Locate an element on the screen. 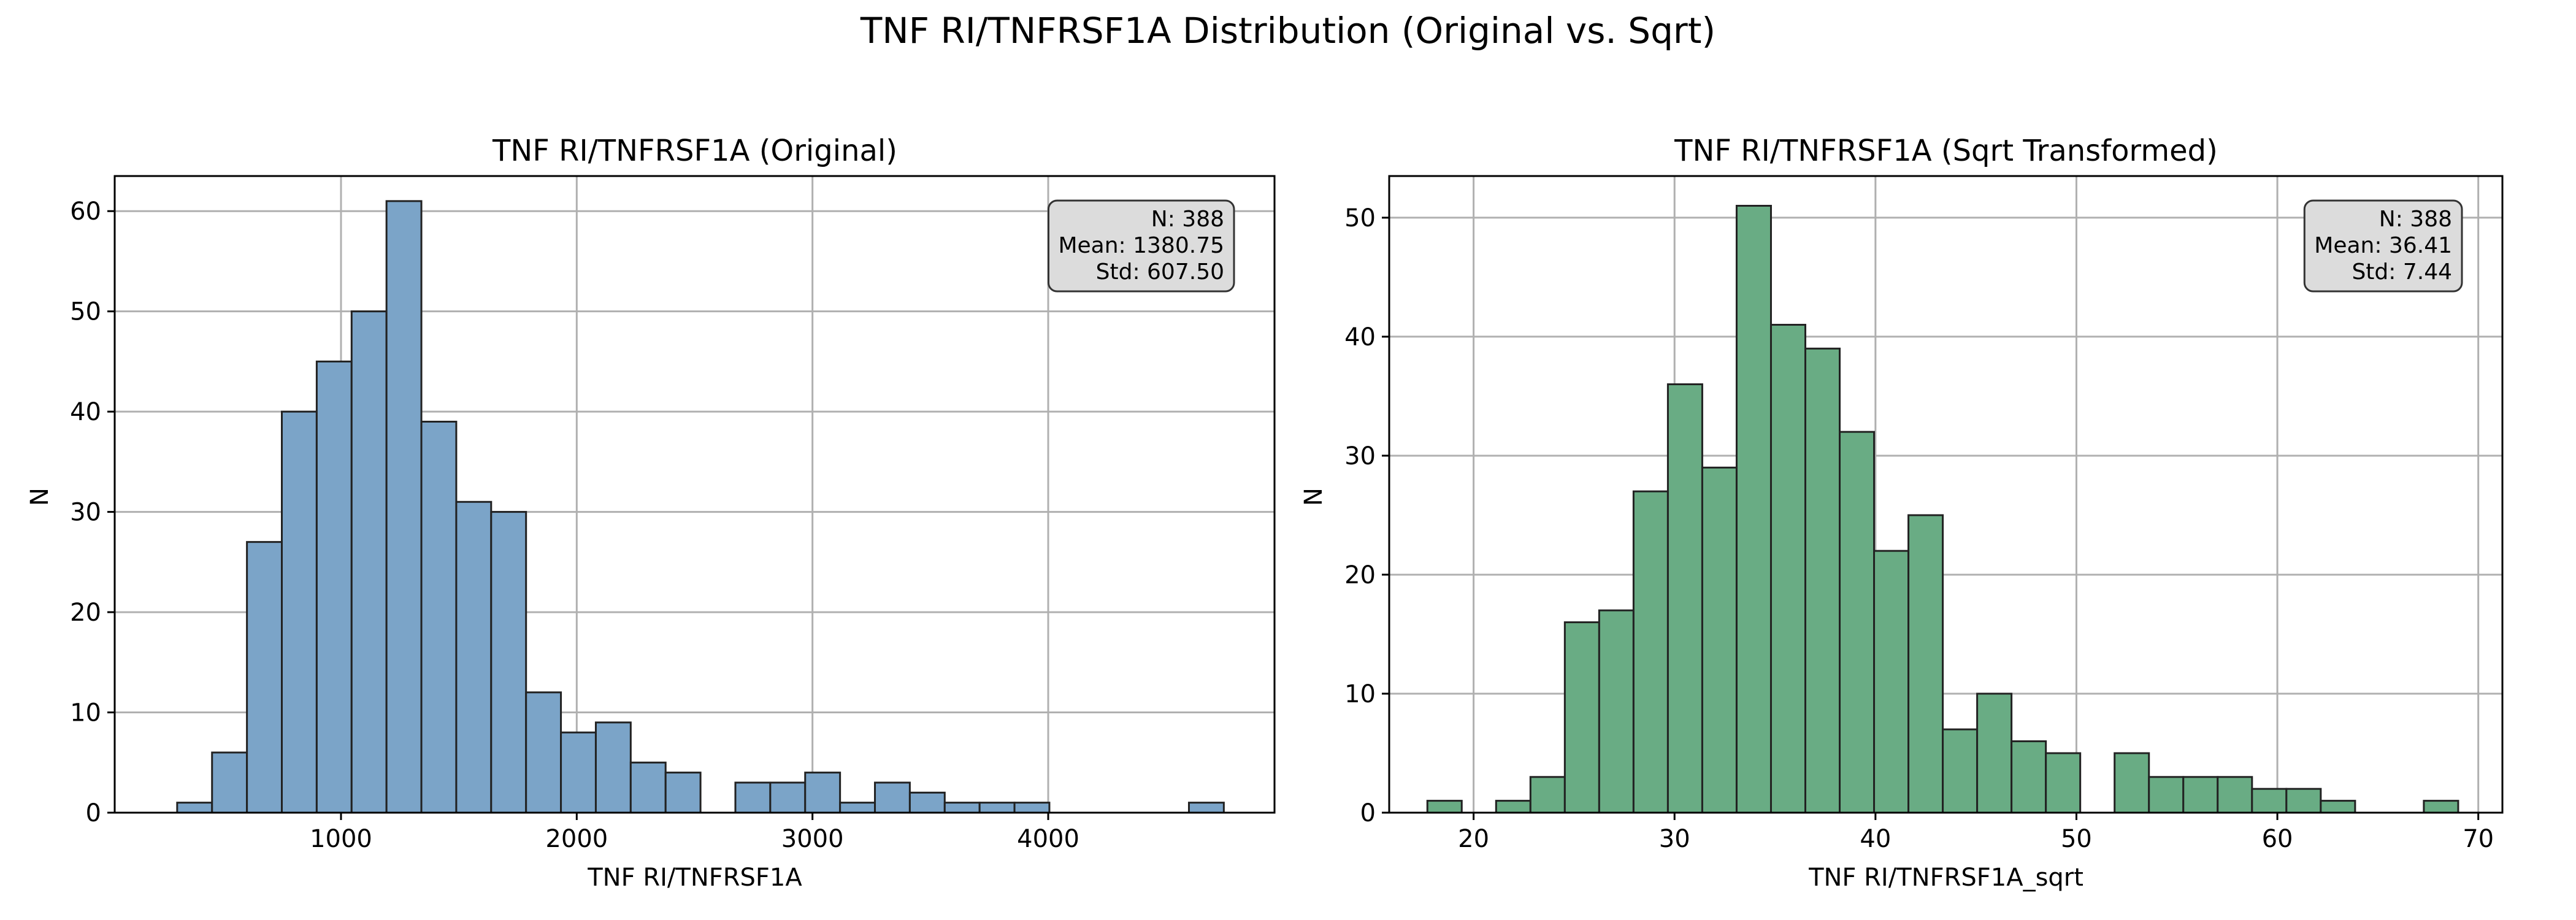 Image resolution: width=2576 pixels, height=920 pixels. x-tick-label: 40 is located at coordinates (1875, 839).